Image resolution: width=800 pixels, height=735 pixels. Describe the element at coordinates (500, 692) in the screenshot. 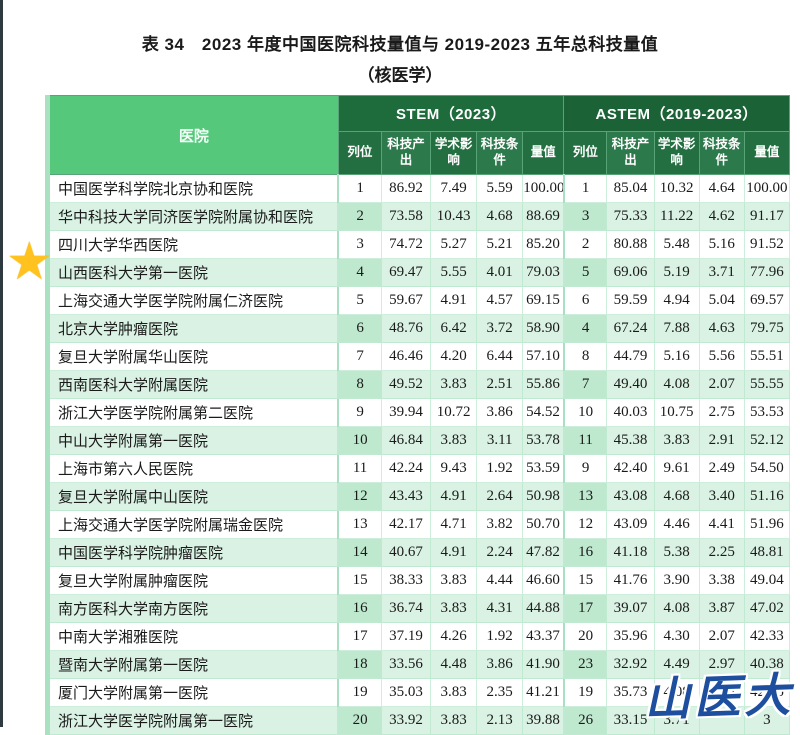

I see `stem-condition-cell: 2.35` at that location.